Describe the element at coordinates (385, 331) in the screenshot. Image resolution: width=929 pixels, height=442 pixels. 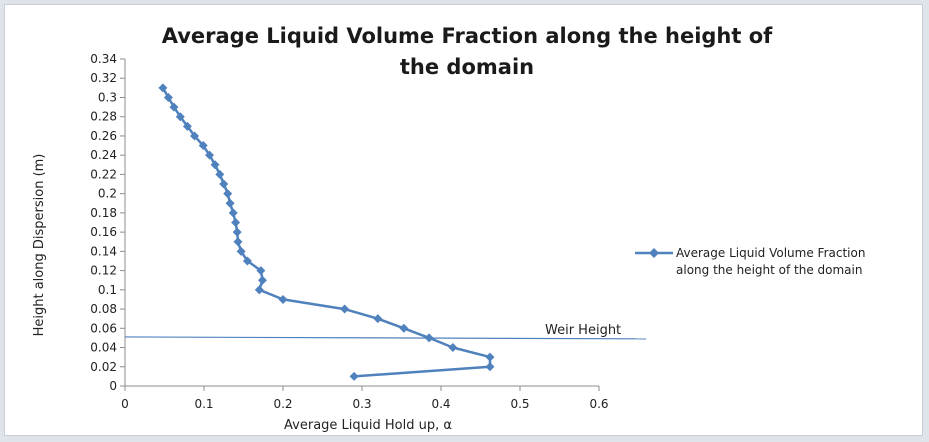
I see `annotations: Weir Height` at that location.